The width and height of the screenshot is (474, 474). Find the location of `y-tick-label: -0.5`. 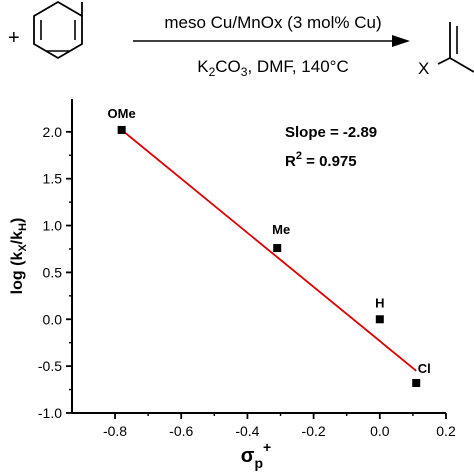

y-tick-label: -0.5 is located at coordinates (50, 366).